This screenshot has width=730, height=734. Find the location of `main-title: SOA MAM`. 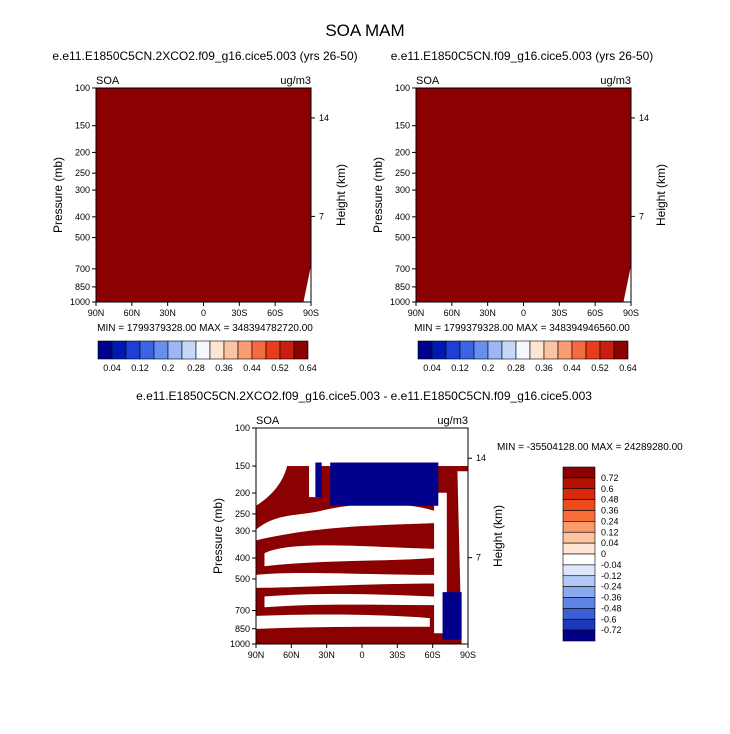

main-title: SOA MAM is located at coordinates (364, 30).